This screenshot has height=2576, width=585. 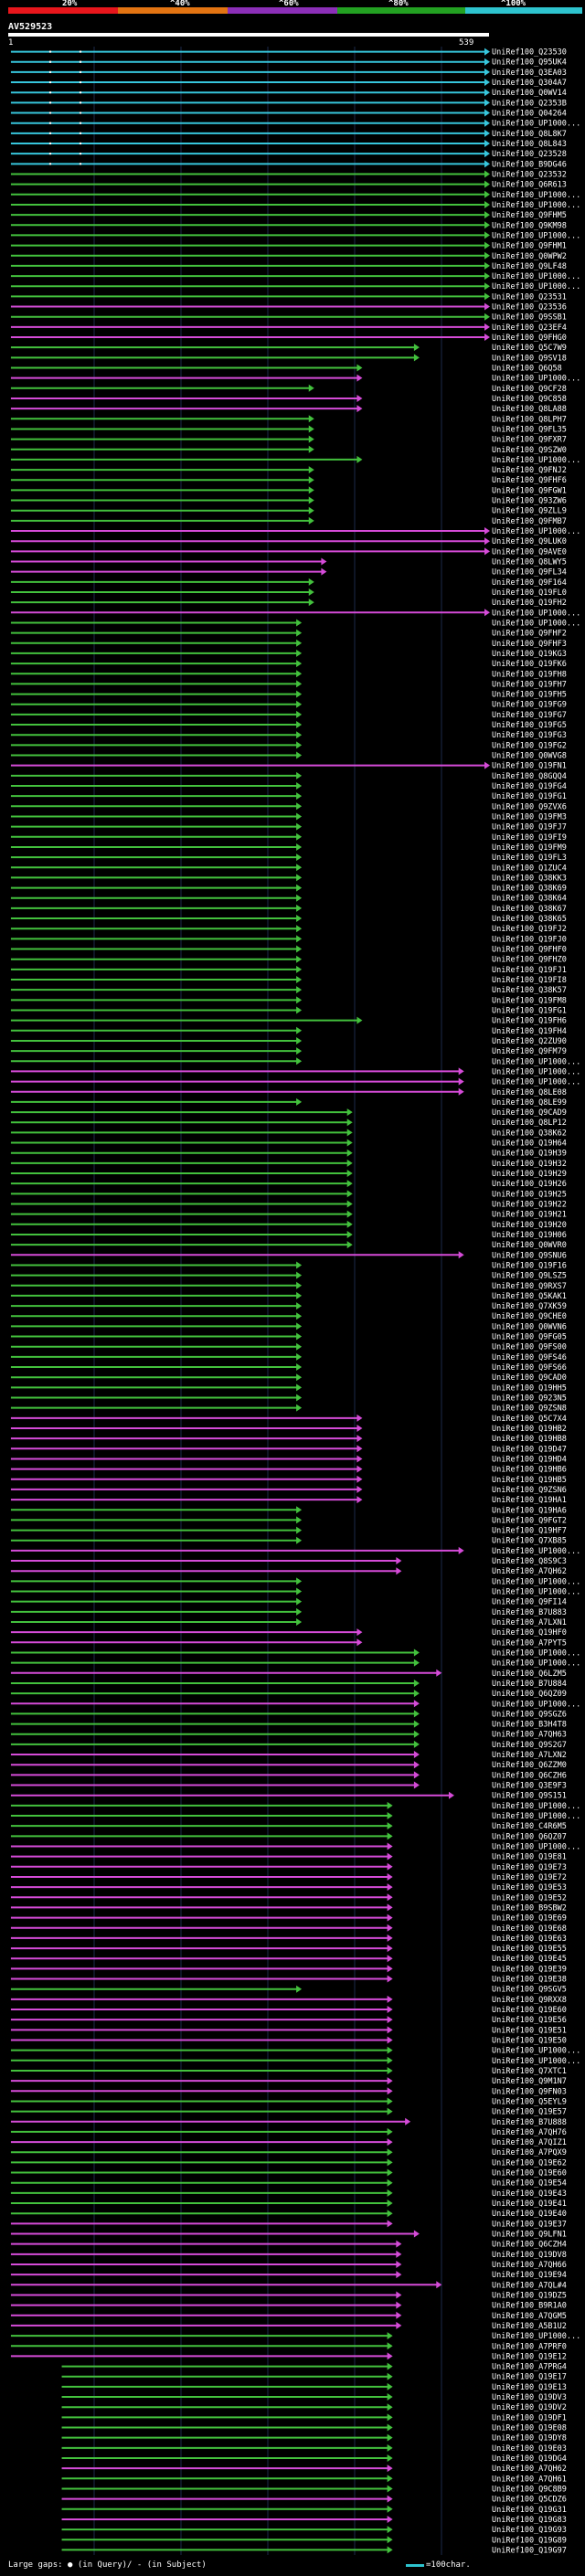 I want to click on hit-label: UniRef100_Q5C7W9, so click(x=530, y=348).